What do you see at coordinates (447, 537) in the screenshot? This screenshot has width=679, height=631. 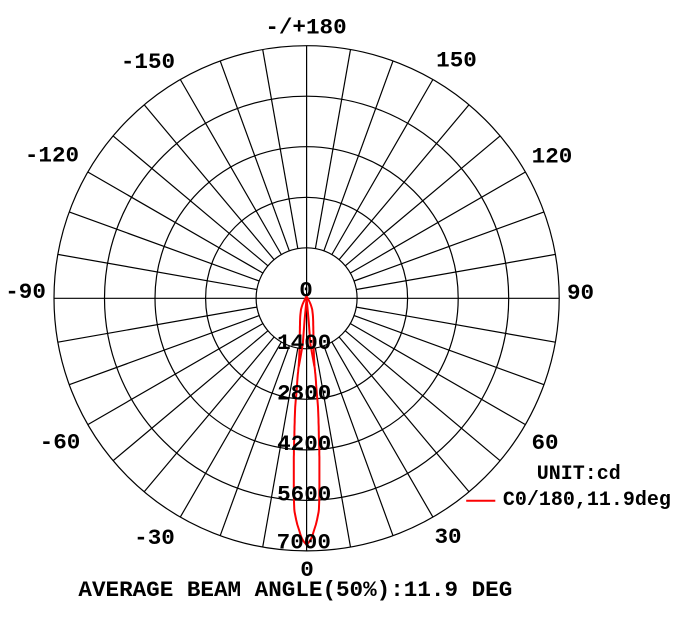 I see `svg-text: 30` at bounding box center [447, 537].